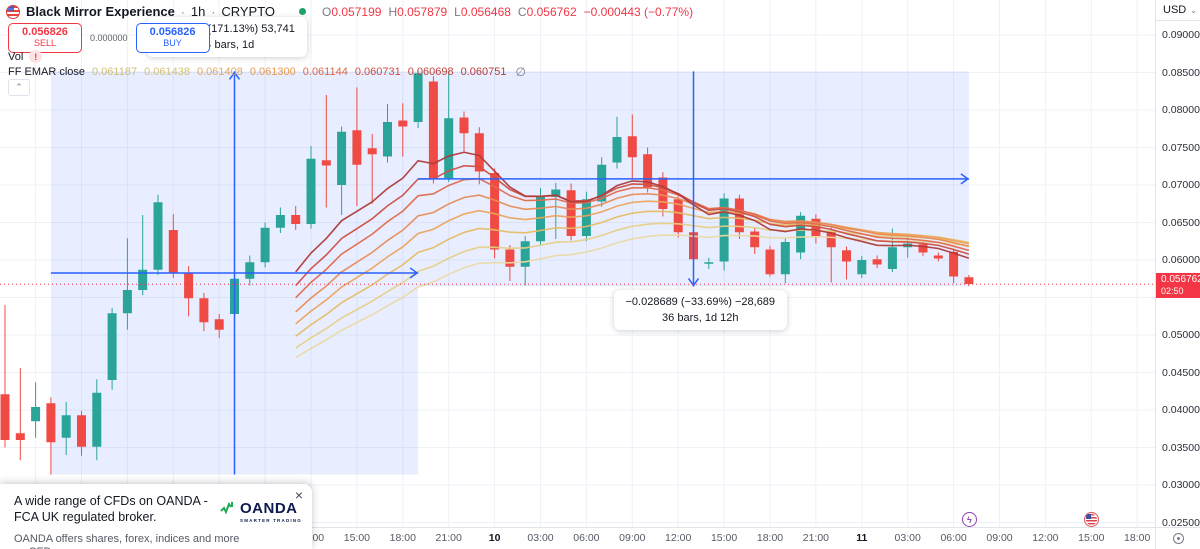  What do you see at coordinates (482, 11) in the screenshot?
I see `low-value: L0.056468` at bounding box center [482, 11].